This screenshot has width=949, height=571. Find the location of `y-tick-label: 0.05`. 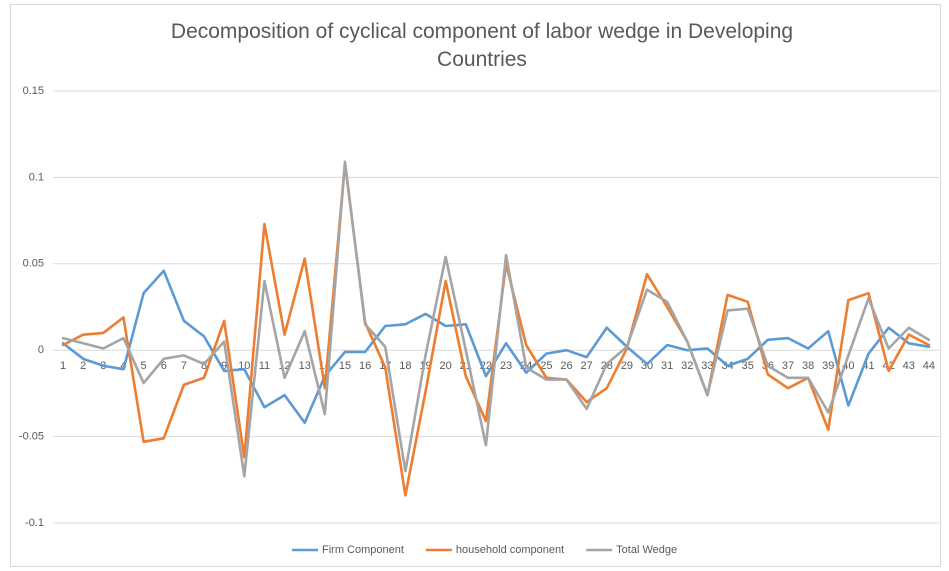

y-tick-label: 0.05 is located at coordinates (33, 264).